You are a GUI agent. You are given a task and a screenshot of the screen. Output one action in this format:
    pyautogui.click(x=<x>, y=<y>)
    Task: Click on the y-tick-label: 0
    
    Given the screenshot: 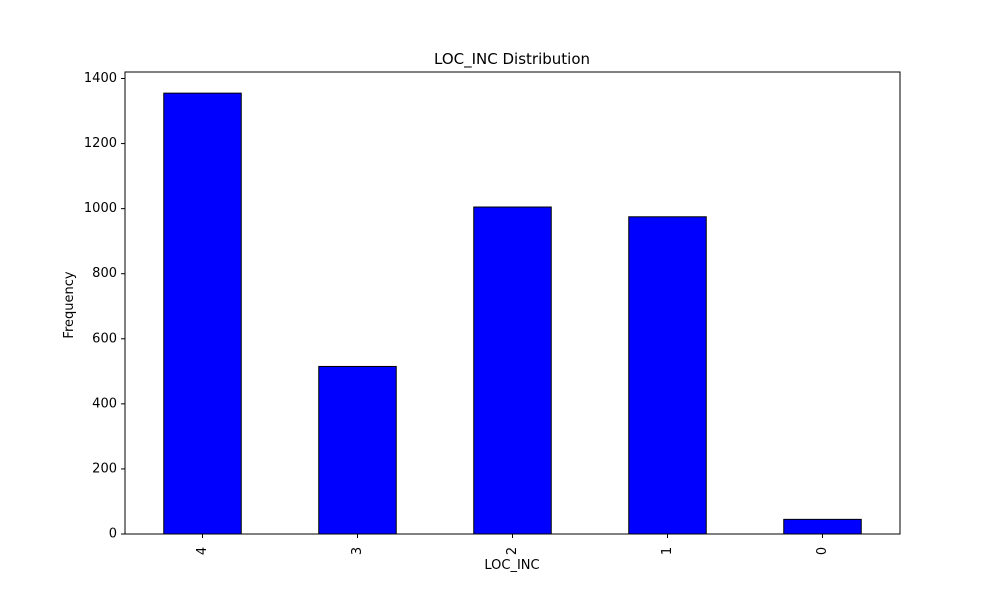 What is the action you would take?
    pyautogui.click(x=113, y=534)
    